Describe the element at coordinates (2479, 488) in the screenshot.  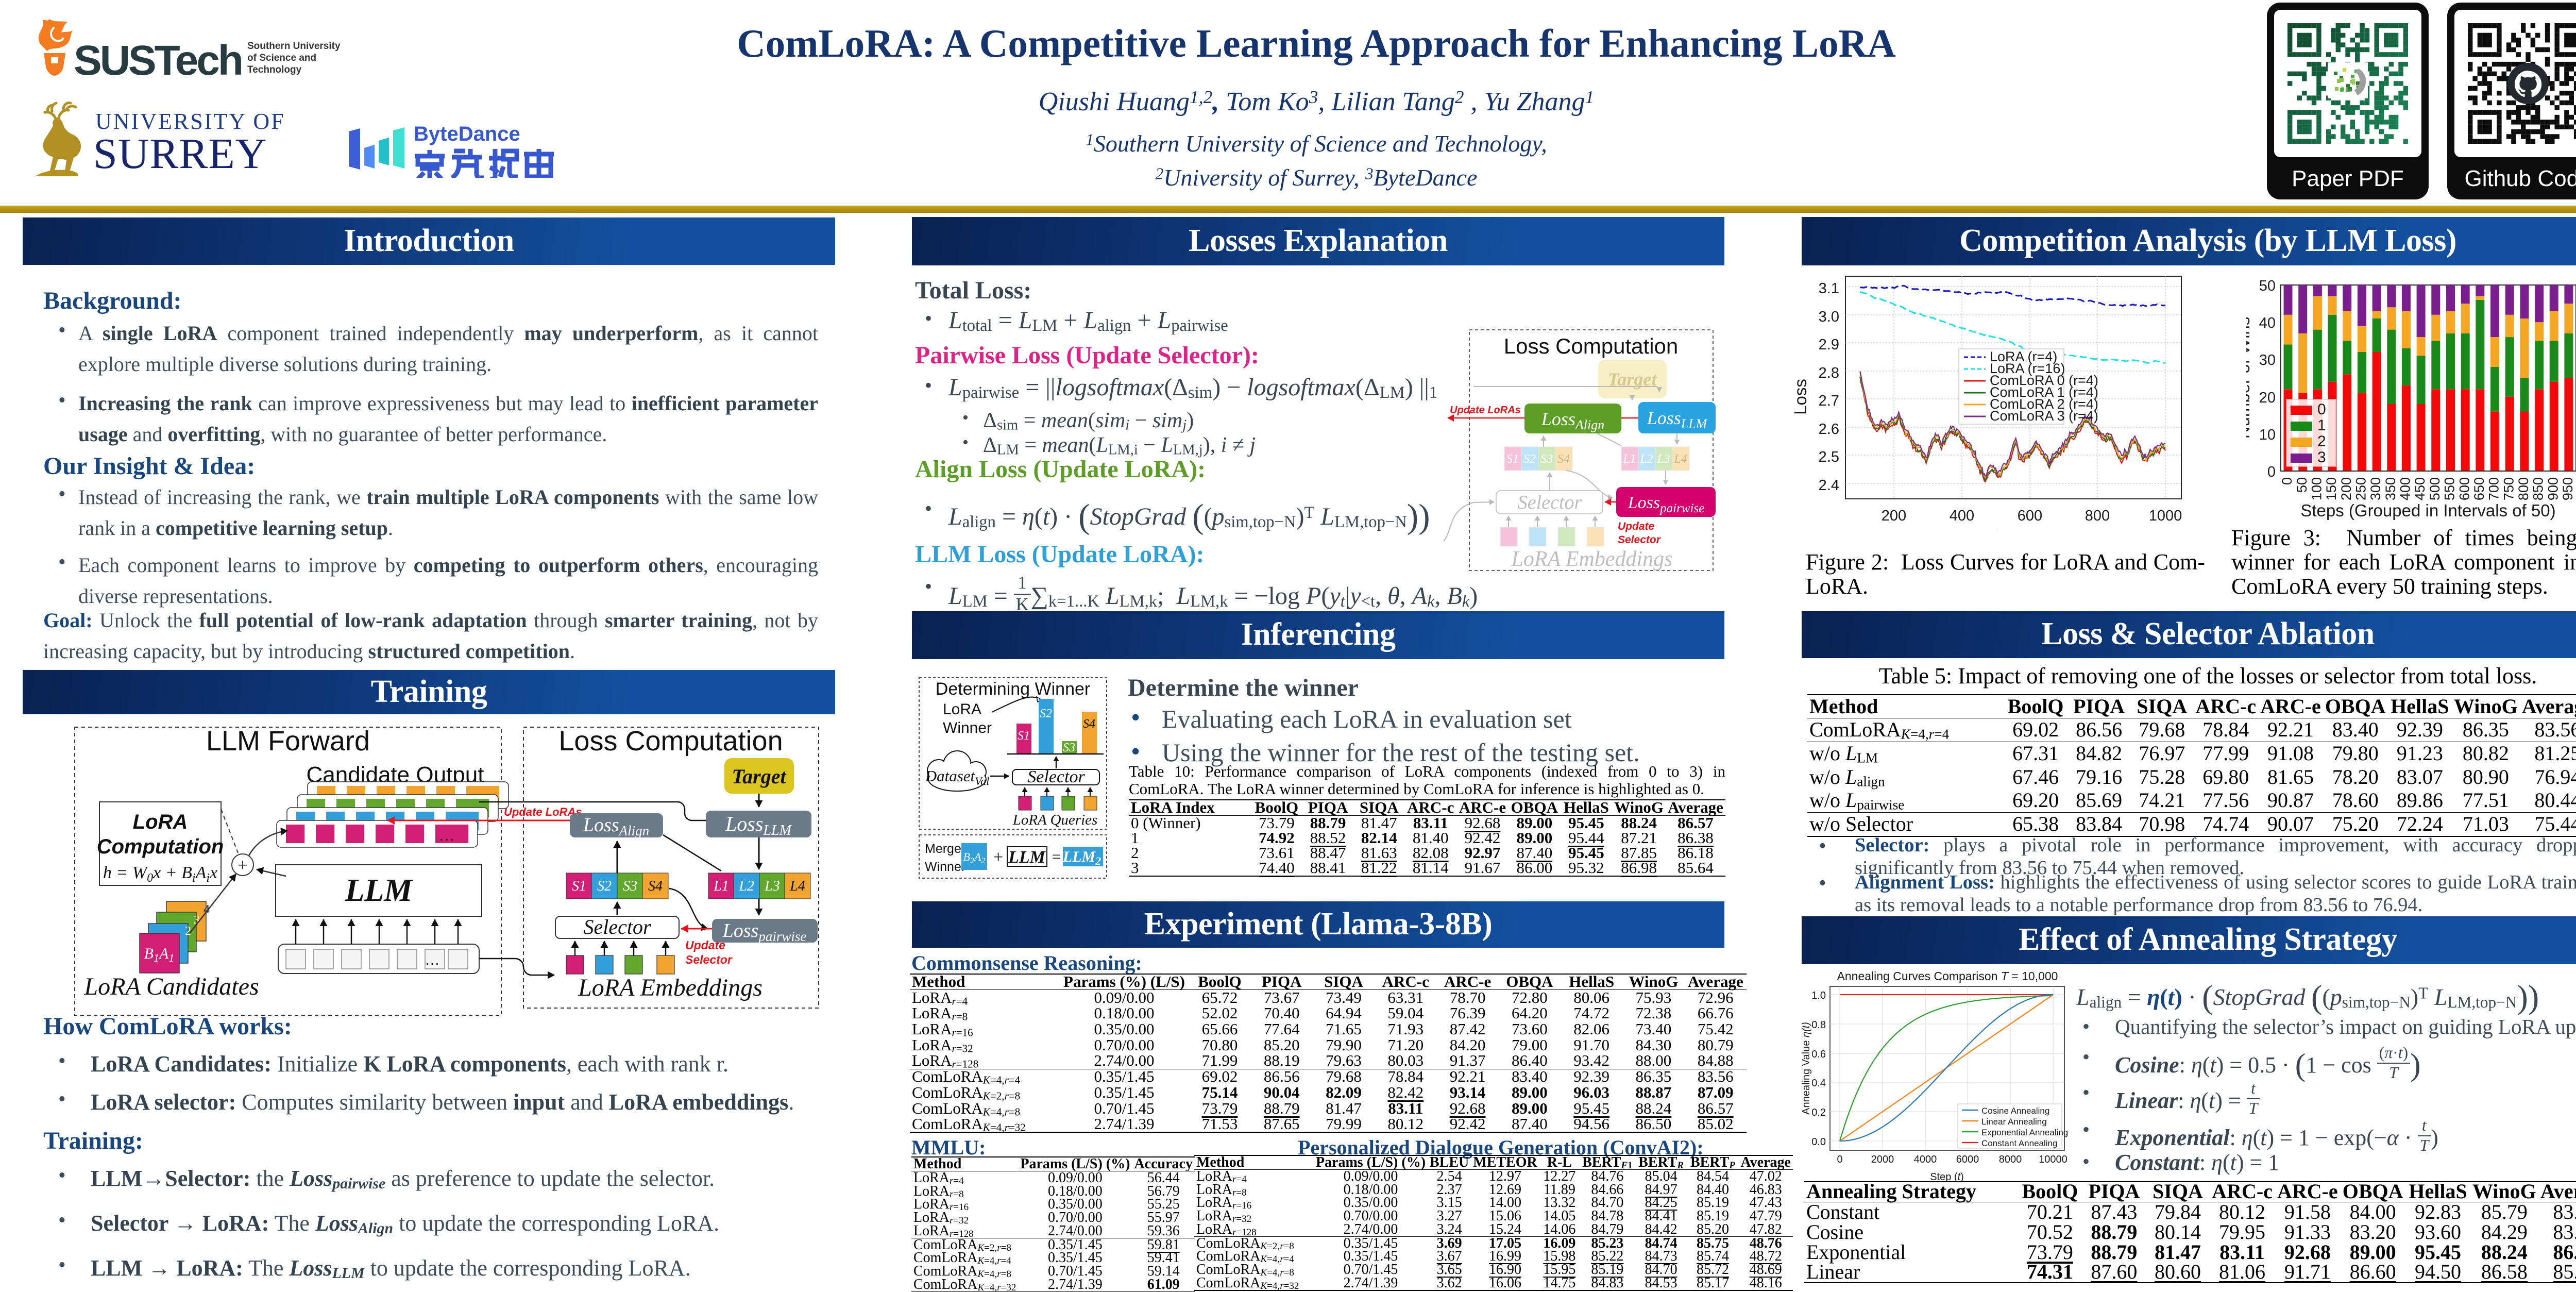
I see `svg-text: 650` at that location.